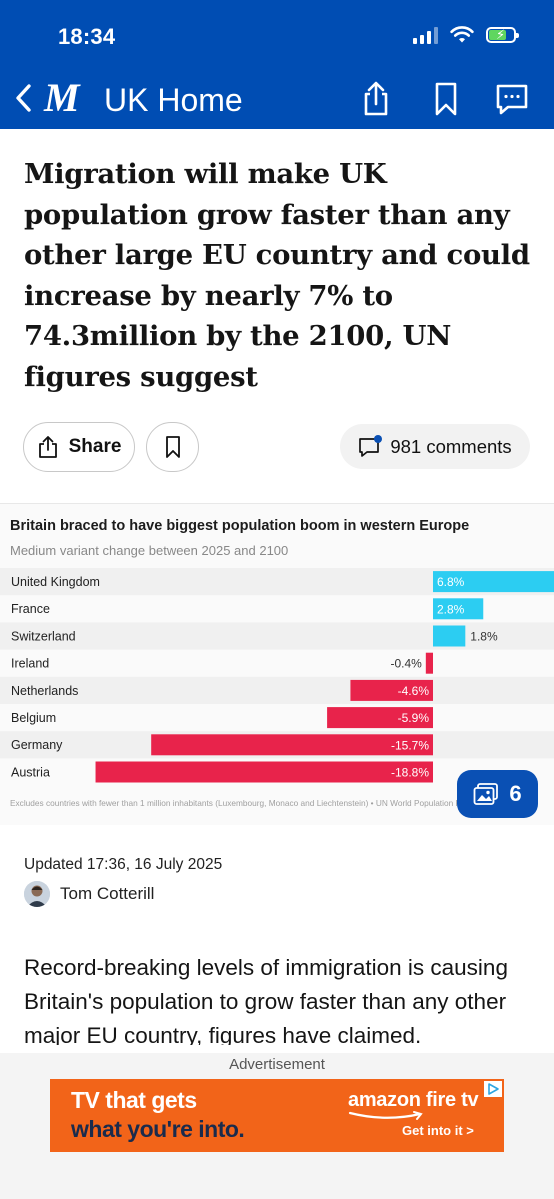 This screenshot has width=554, height=1199. I want to click on chart-category-label: Ireland, so click(30, 664).